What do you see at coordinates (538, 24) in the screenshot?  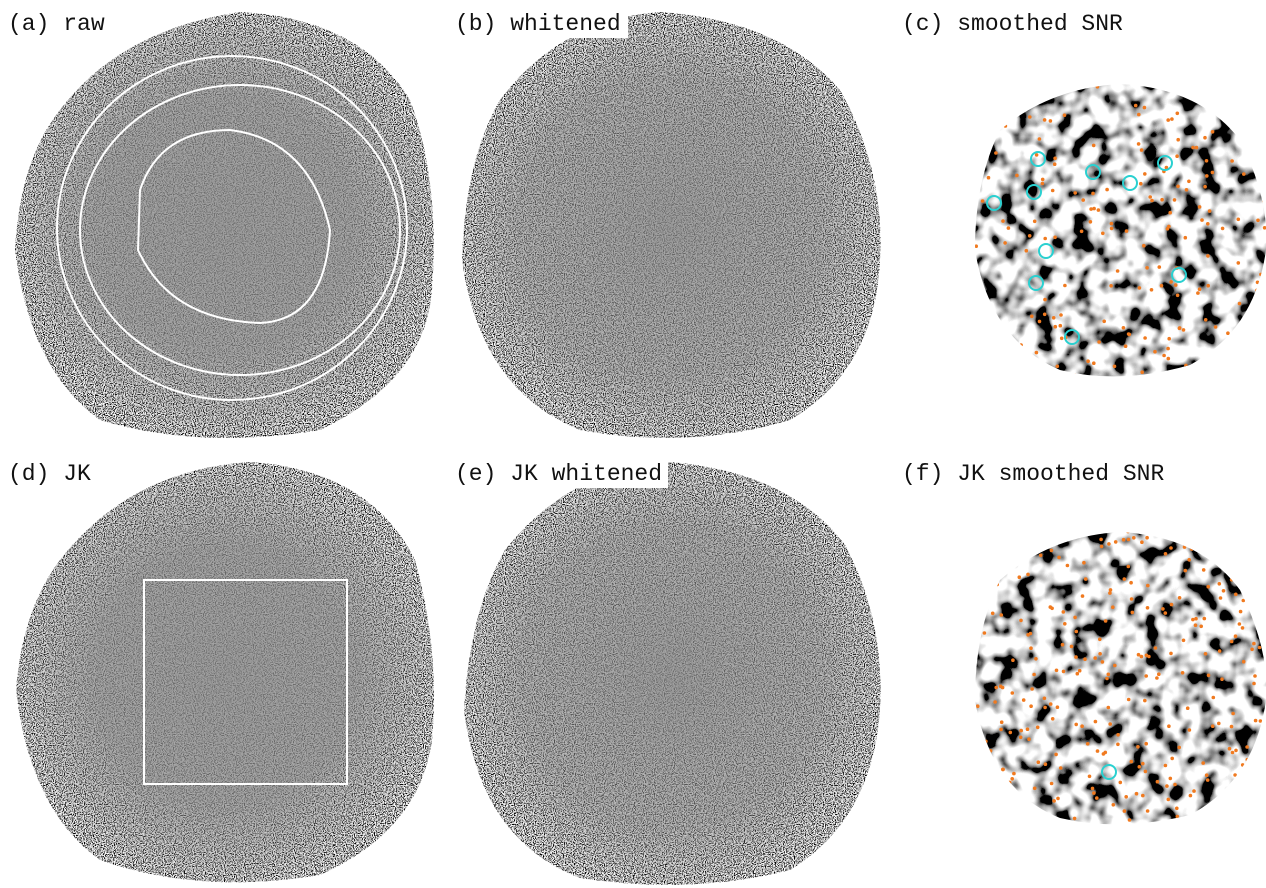 I see `panel-label: (b) whitened` at bounding box center [538, 24].